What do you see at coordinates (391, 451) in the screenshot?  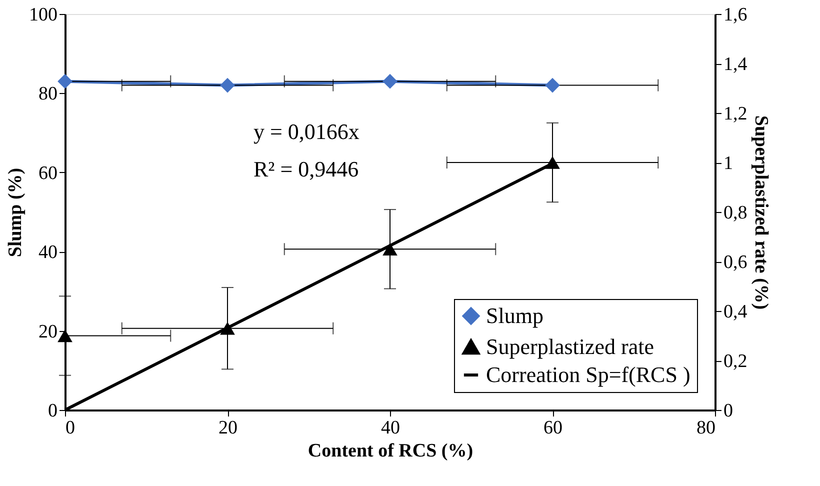 I see `x-axis-title: Content of RCS (%)` at bounding box center [391, 451].